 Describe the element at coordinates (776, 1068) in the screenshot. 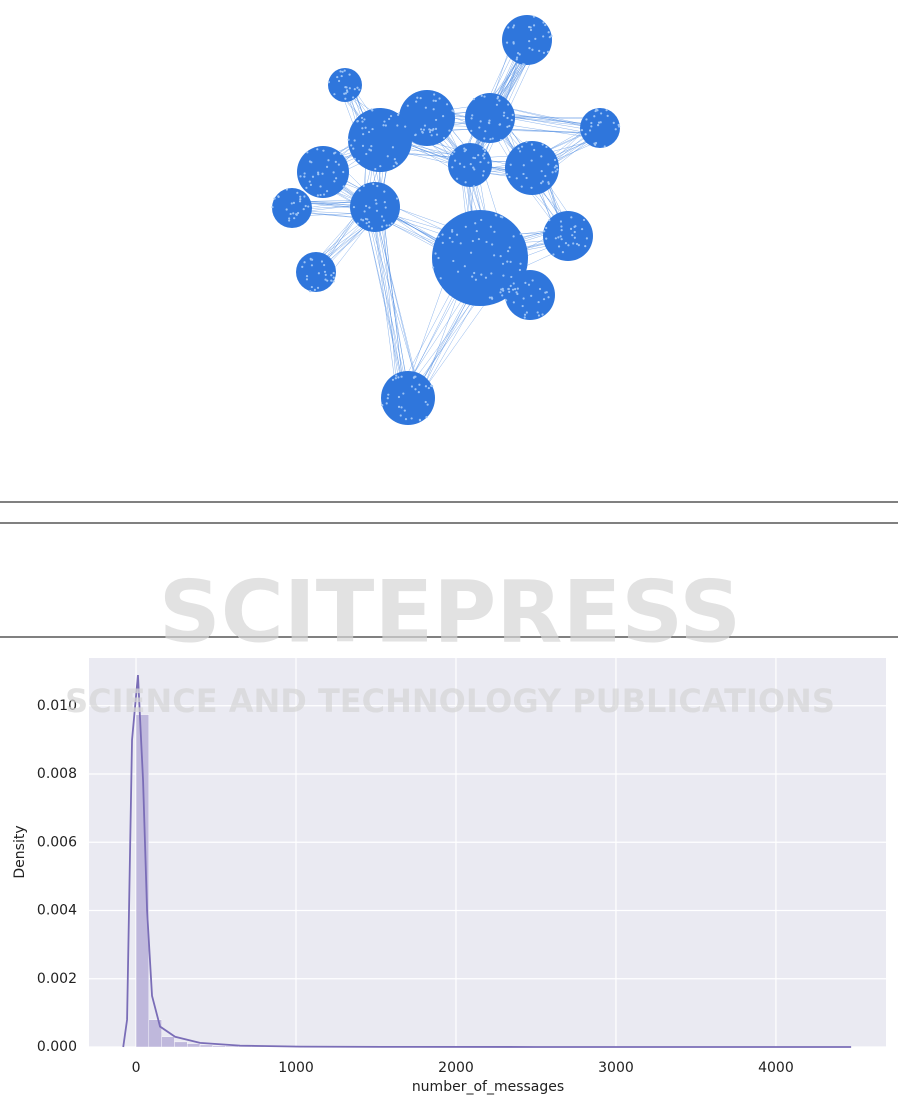

I see `x-tick-label: 4000` at that location.